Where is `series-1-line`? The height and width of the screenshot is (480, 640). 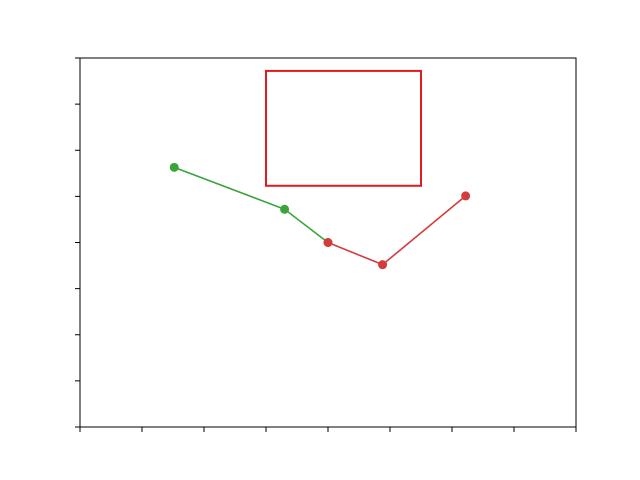
series-1-line is located at coordinates (397, 230).